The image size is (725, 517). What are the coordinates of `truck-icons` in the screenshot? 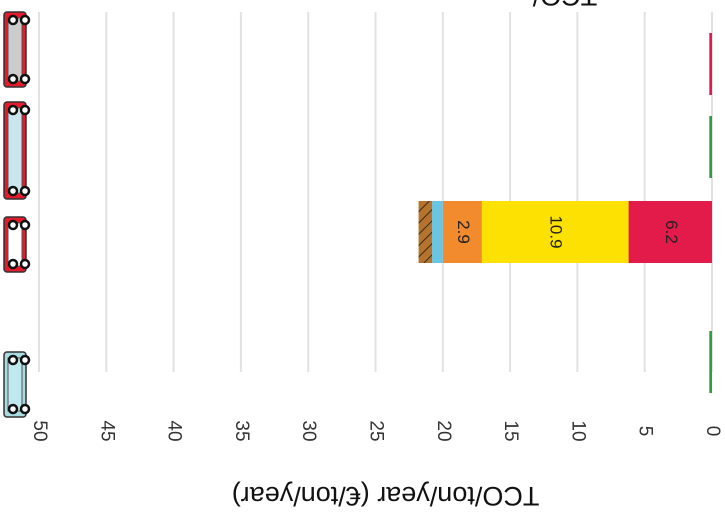 It's located at (17, 214).